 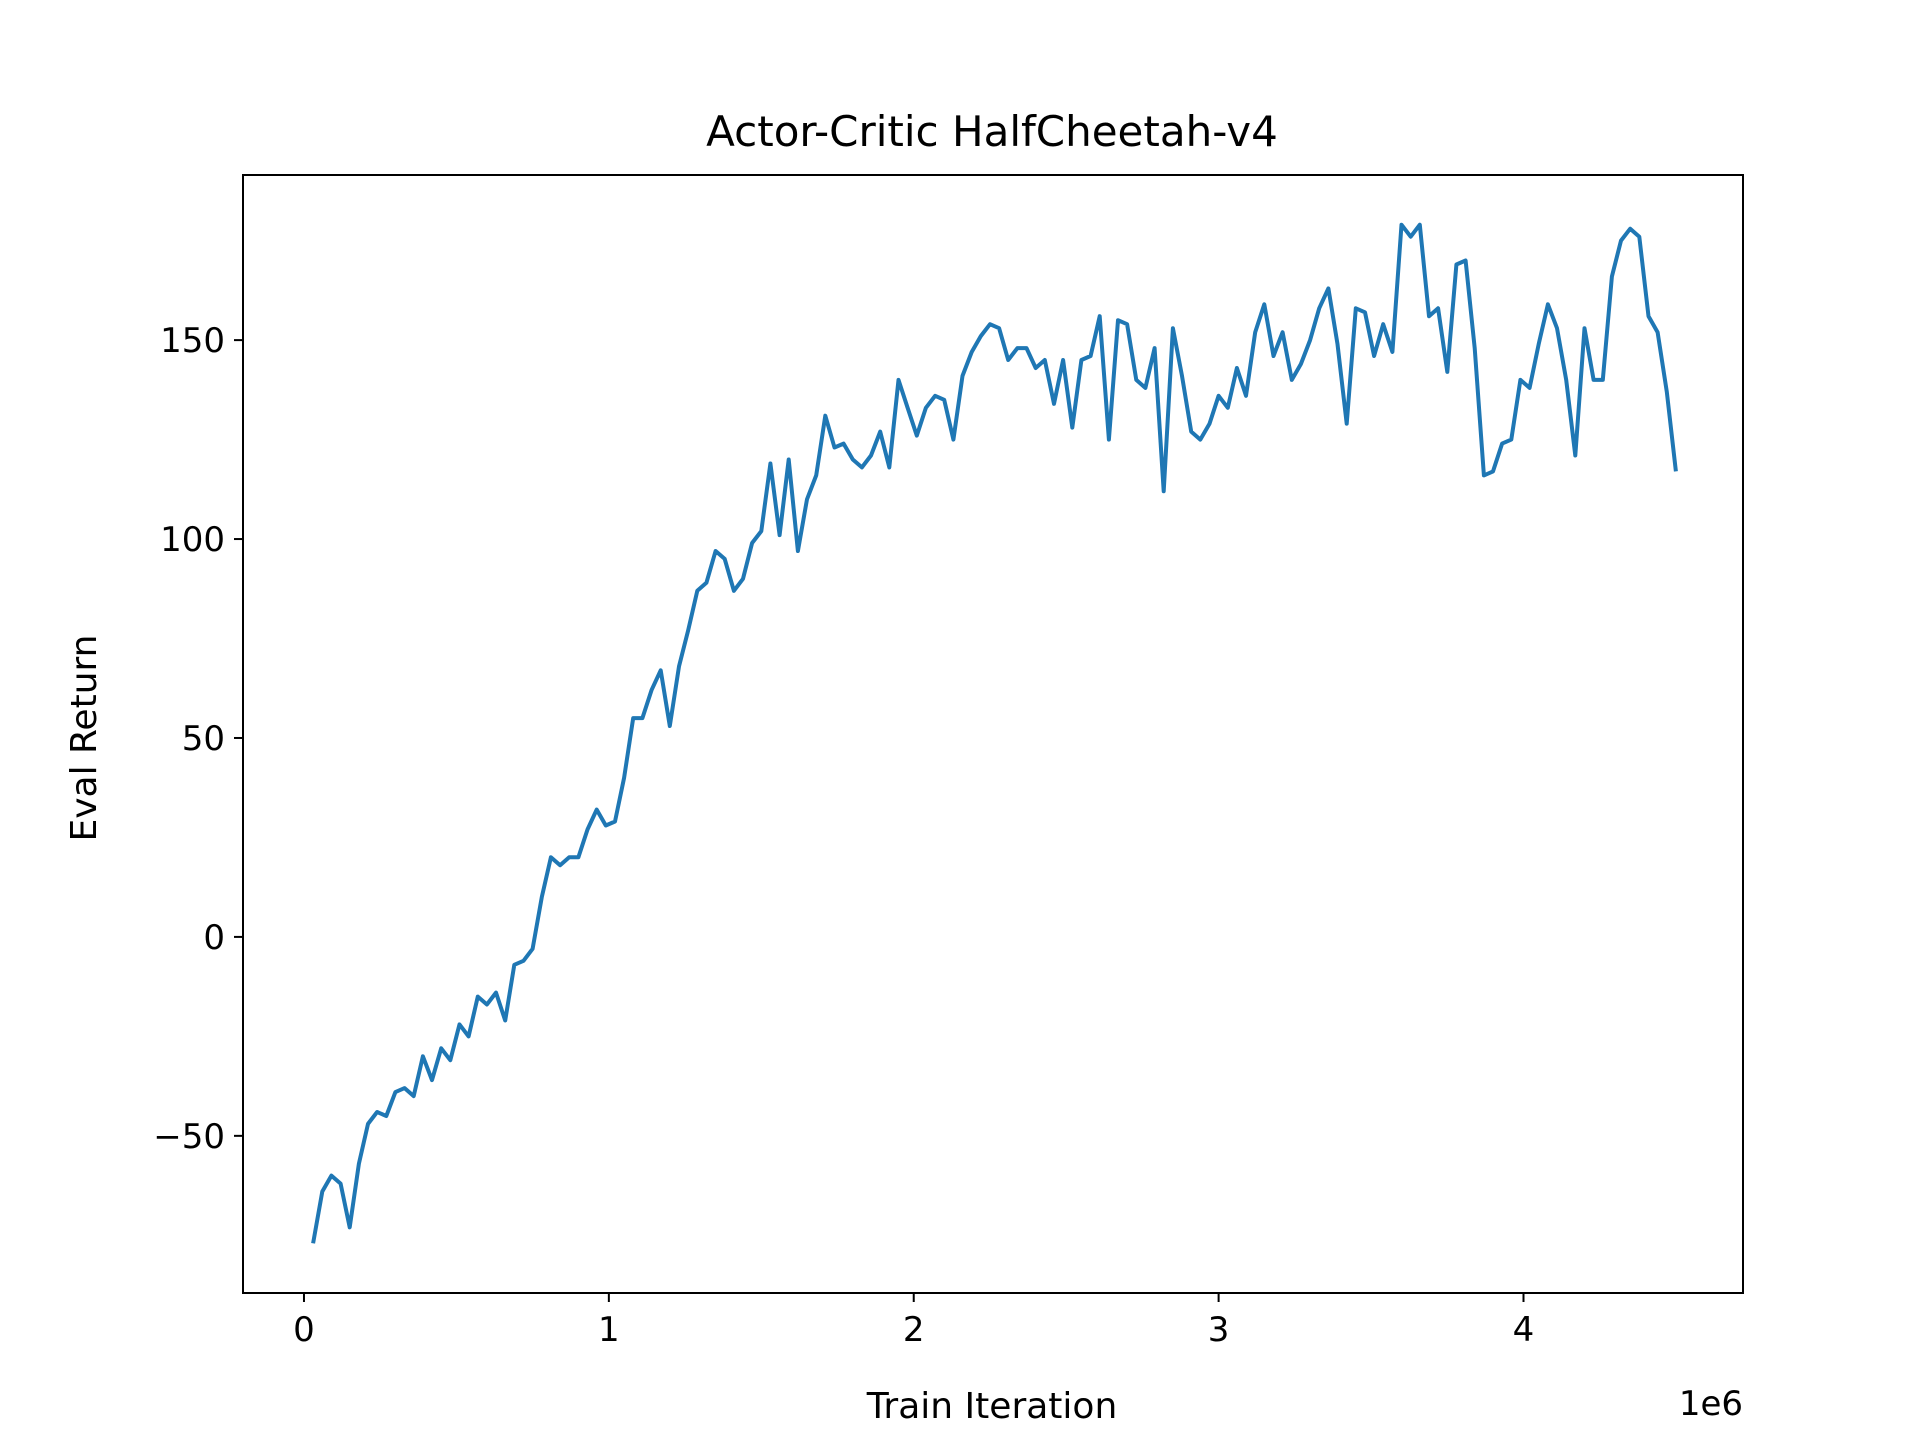 What do you see at coordinates (609, 1330) in the screenshot?
I see `x-tick-label-1: 1` at bounding box center [609, 1330].